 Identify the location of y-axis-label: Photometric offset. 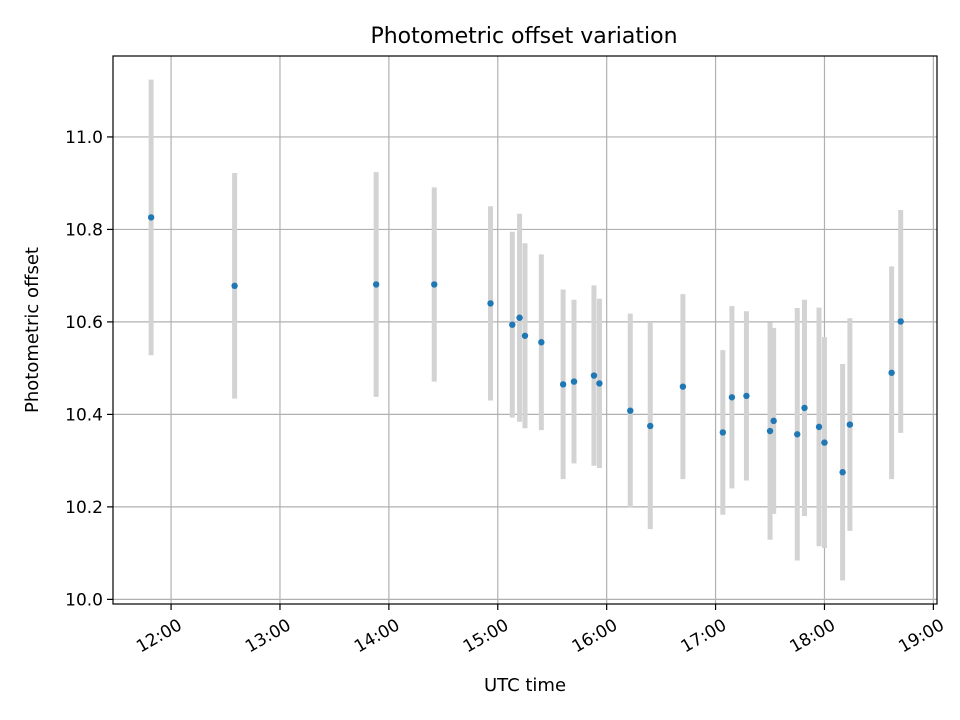
(32, 330).